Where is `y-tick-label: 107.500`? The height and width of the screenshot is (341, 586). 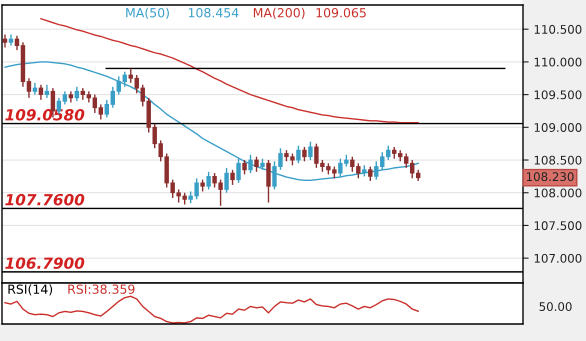 y-tick-label: 107.500 is located at coordinates (558, 225).